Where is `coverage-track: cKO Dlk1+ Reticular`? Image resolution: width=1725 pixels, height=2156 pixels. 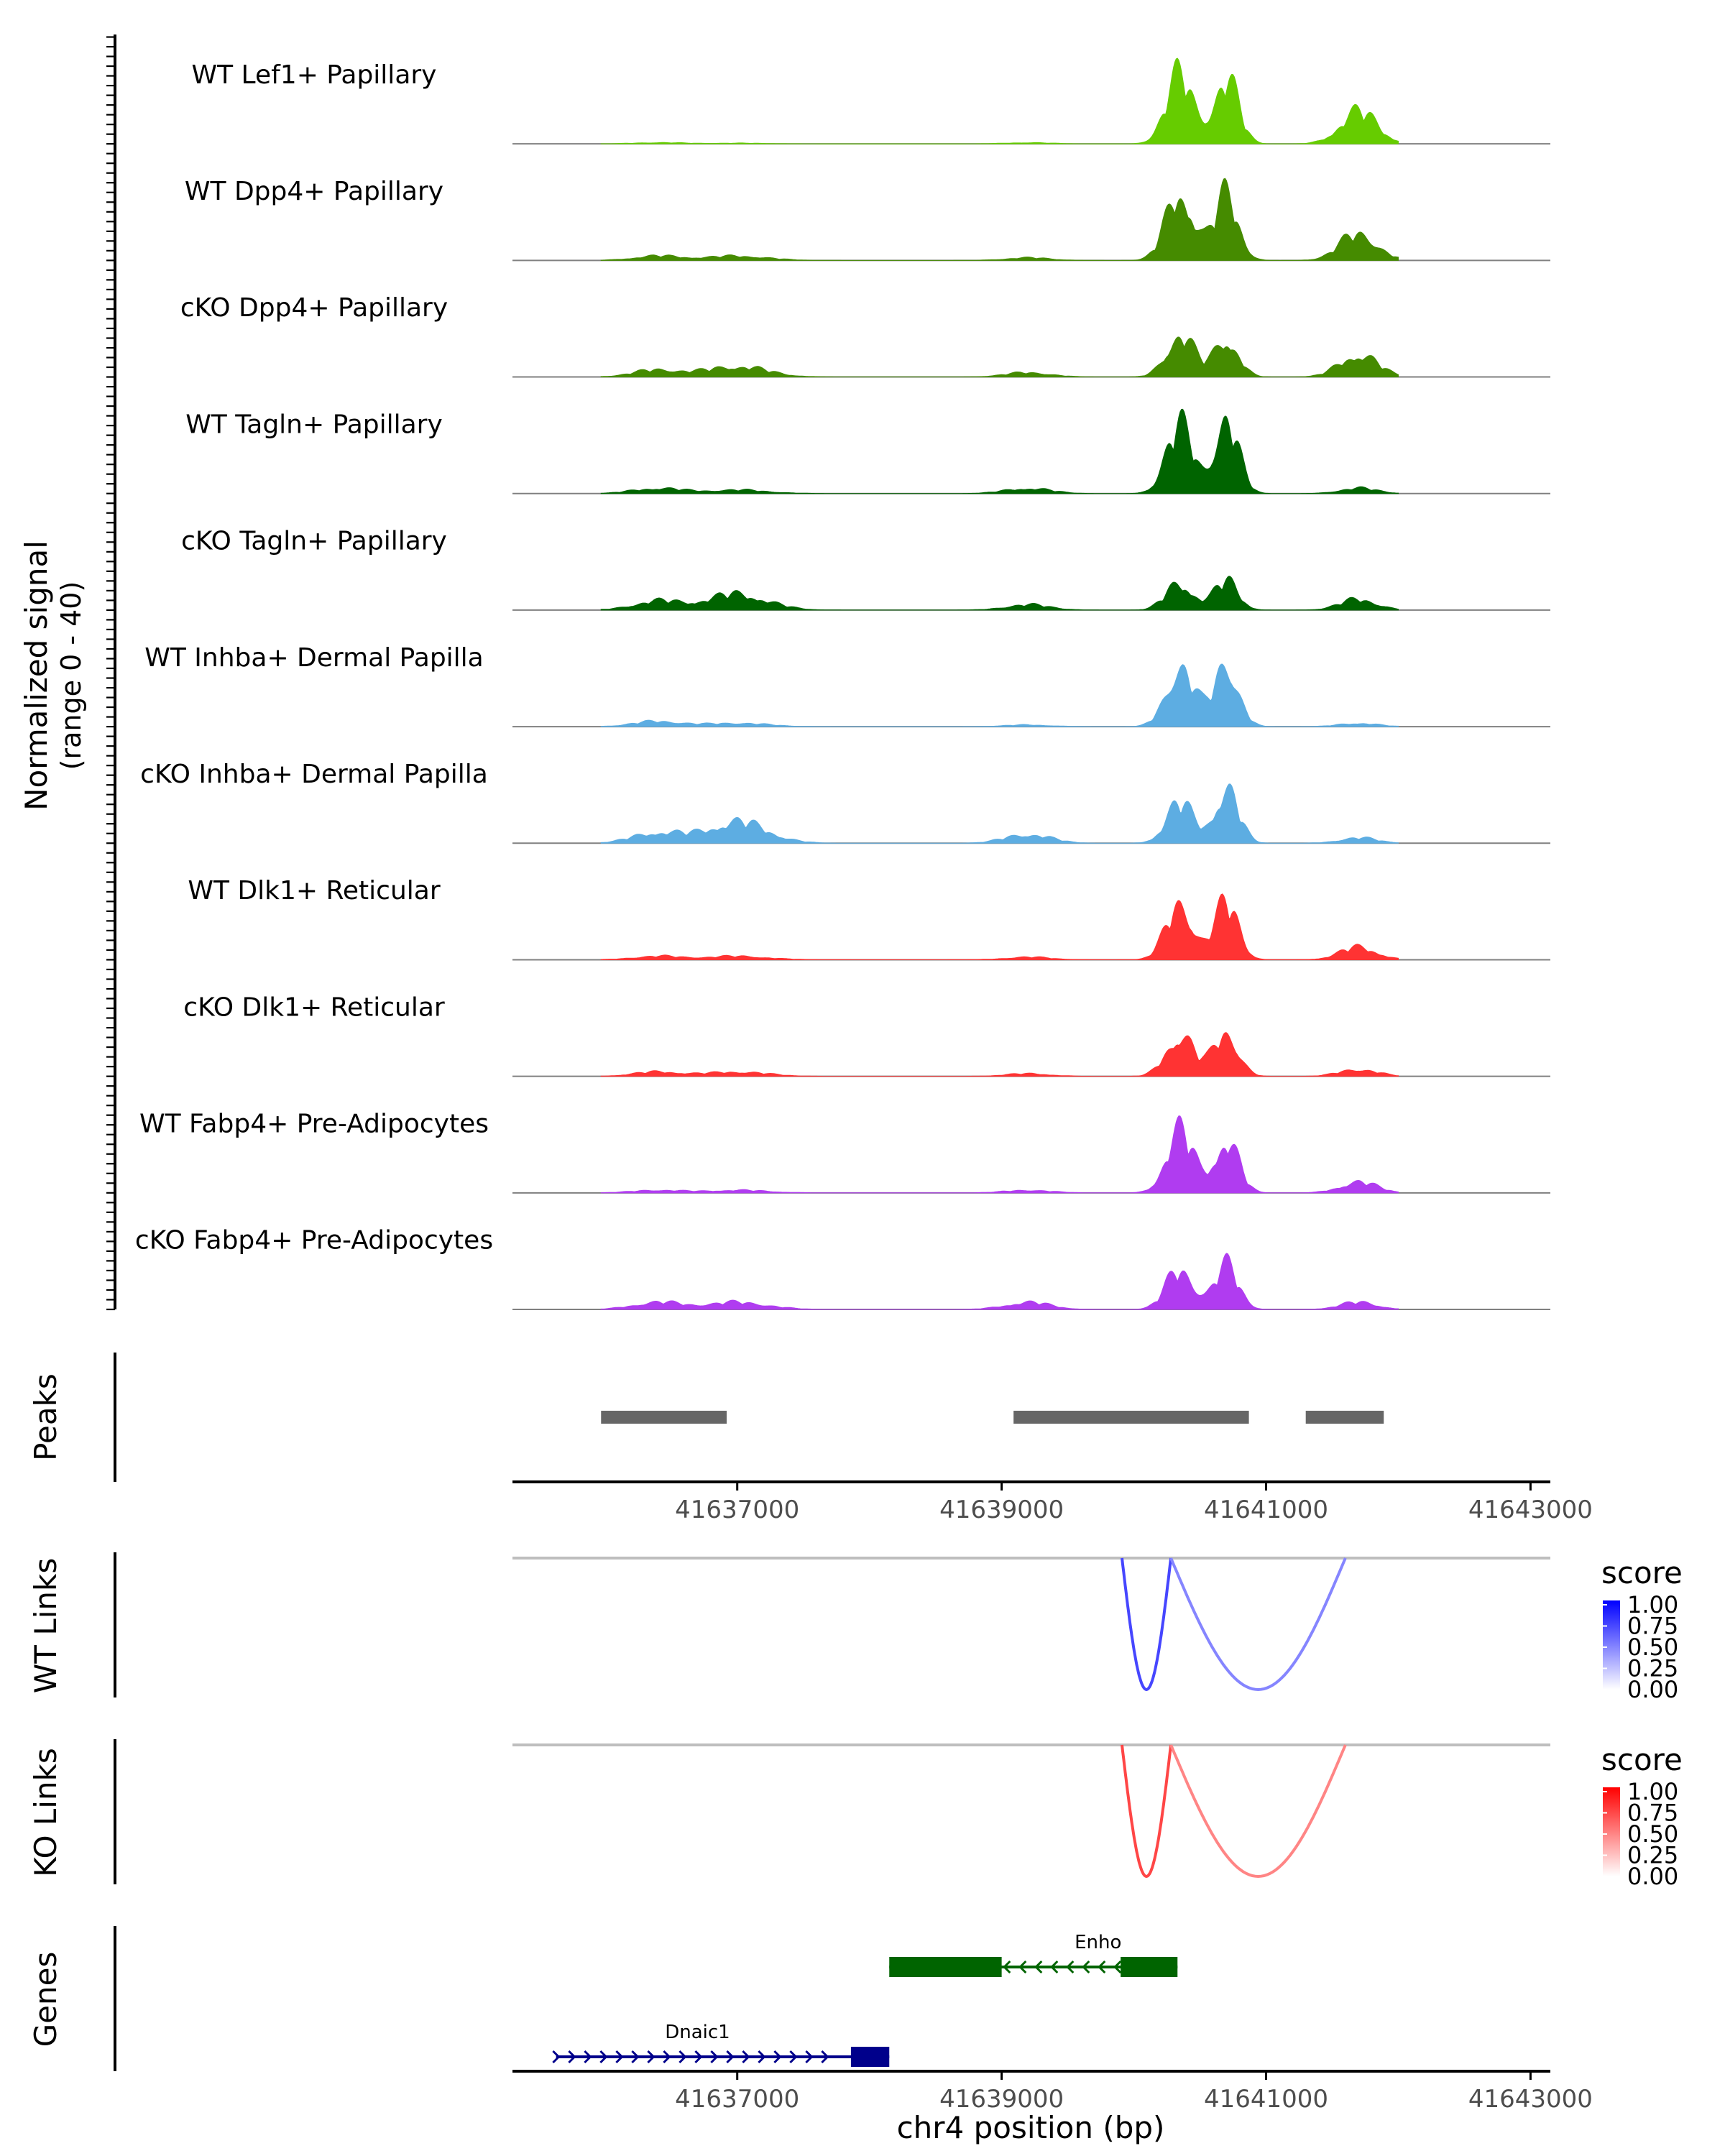
coverage-track: cKO Dlk1+ Reticular is located at coordinates (866, 1034).